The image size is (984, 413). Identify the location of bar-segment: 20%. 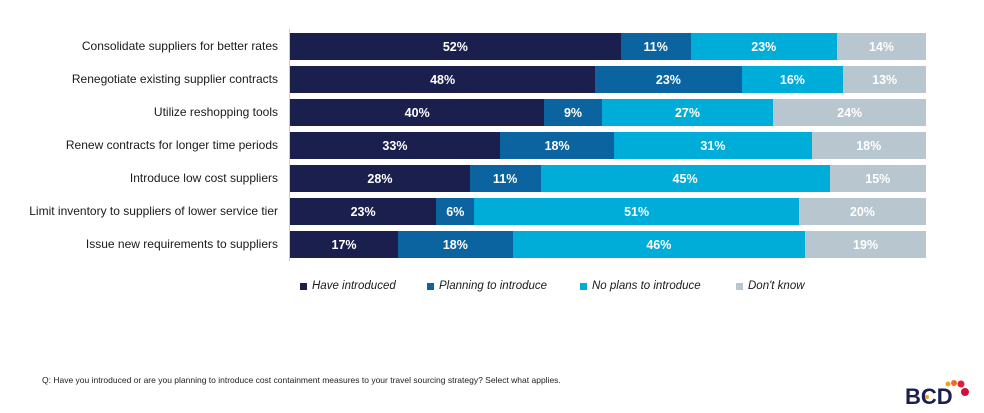
(862, 211).